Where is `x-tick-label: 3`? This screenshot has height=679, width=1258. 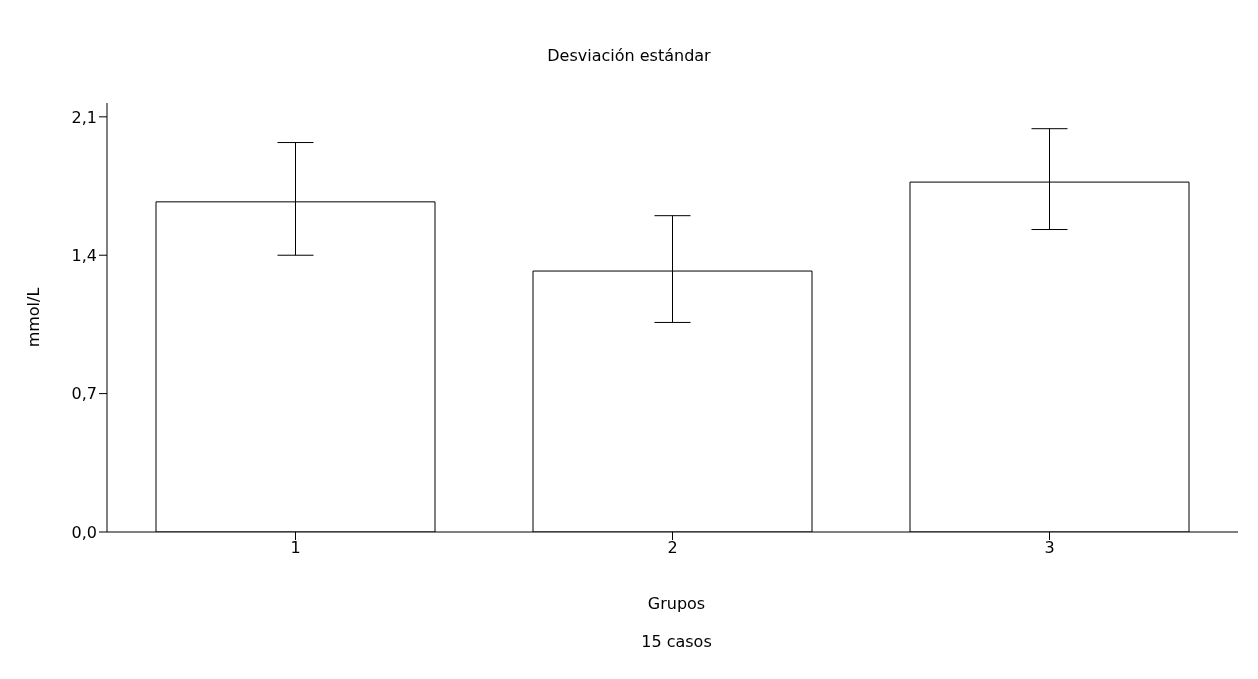 x-tick-label: 3 is located at coordinates (1049, 548).